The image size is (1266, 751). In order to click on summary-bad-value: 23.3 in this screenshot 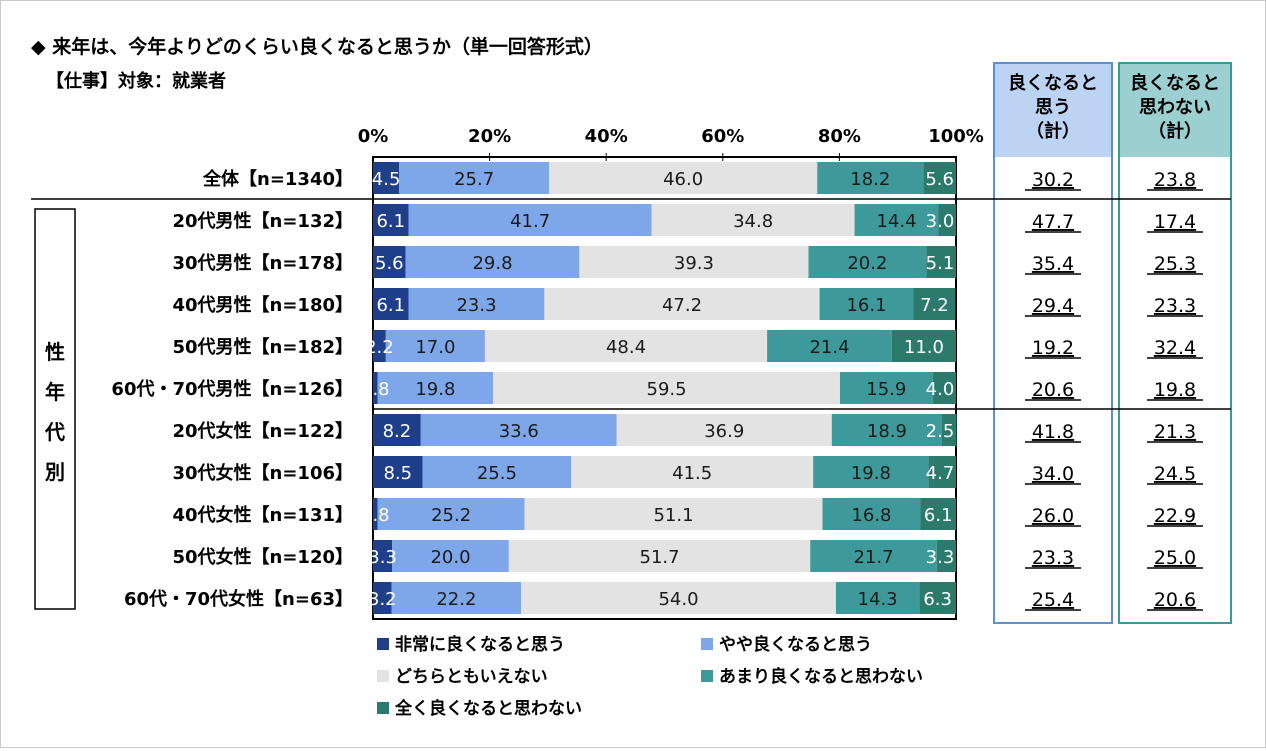, I will do `click(1175, 306)`.